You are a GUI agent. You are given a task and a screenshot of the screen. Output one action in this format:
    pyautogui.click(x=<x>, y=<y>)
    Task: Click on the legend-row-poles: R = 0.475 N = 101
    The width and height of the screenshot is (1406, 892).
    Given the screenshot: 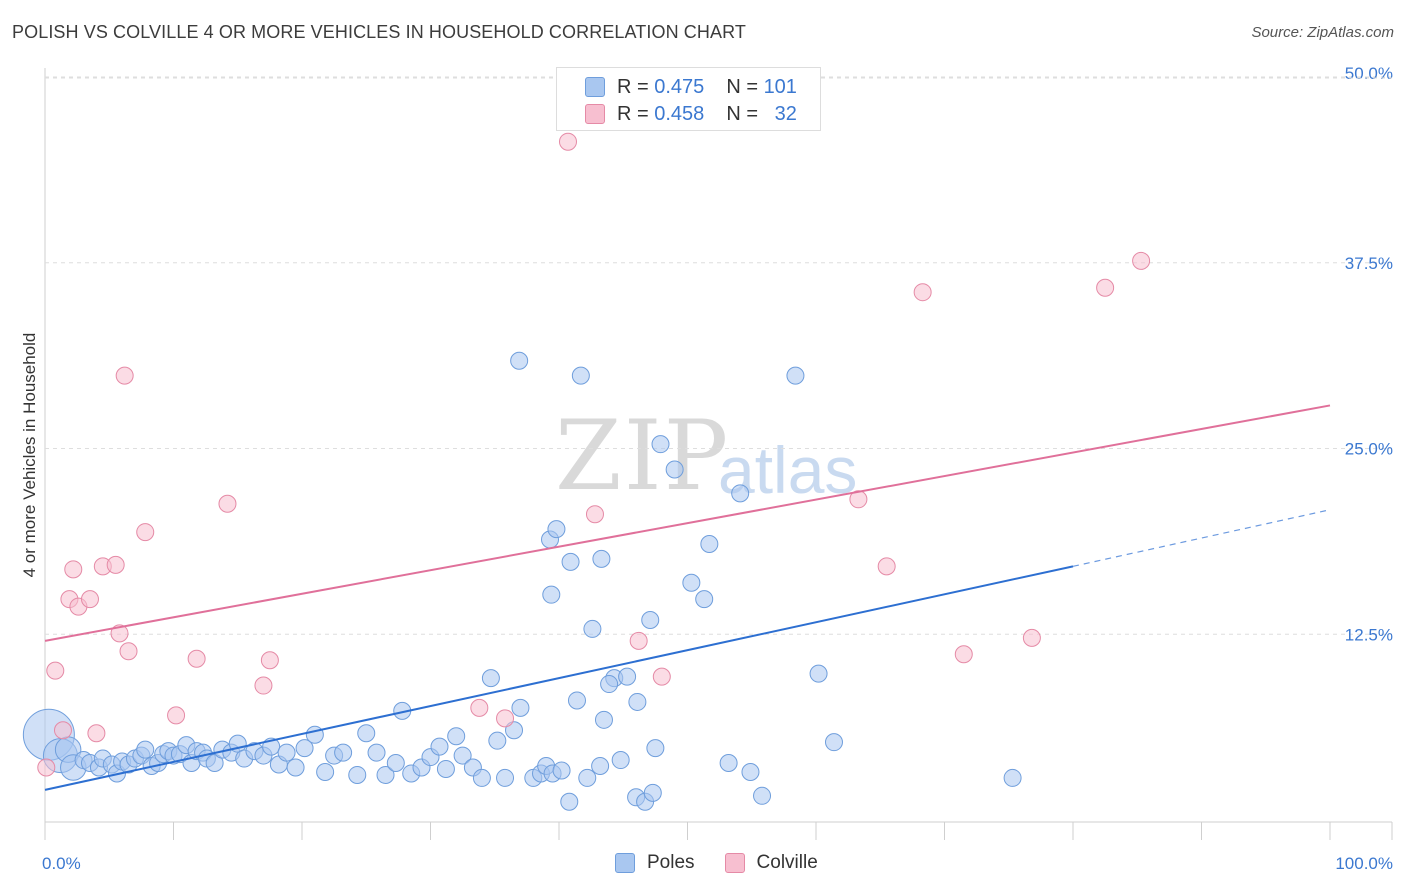 What is the action you would take?
    pyautogui.click(x=691, y=87)
    